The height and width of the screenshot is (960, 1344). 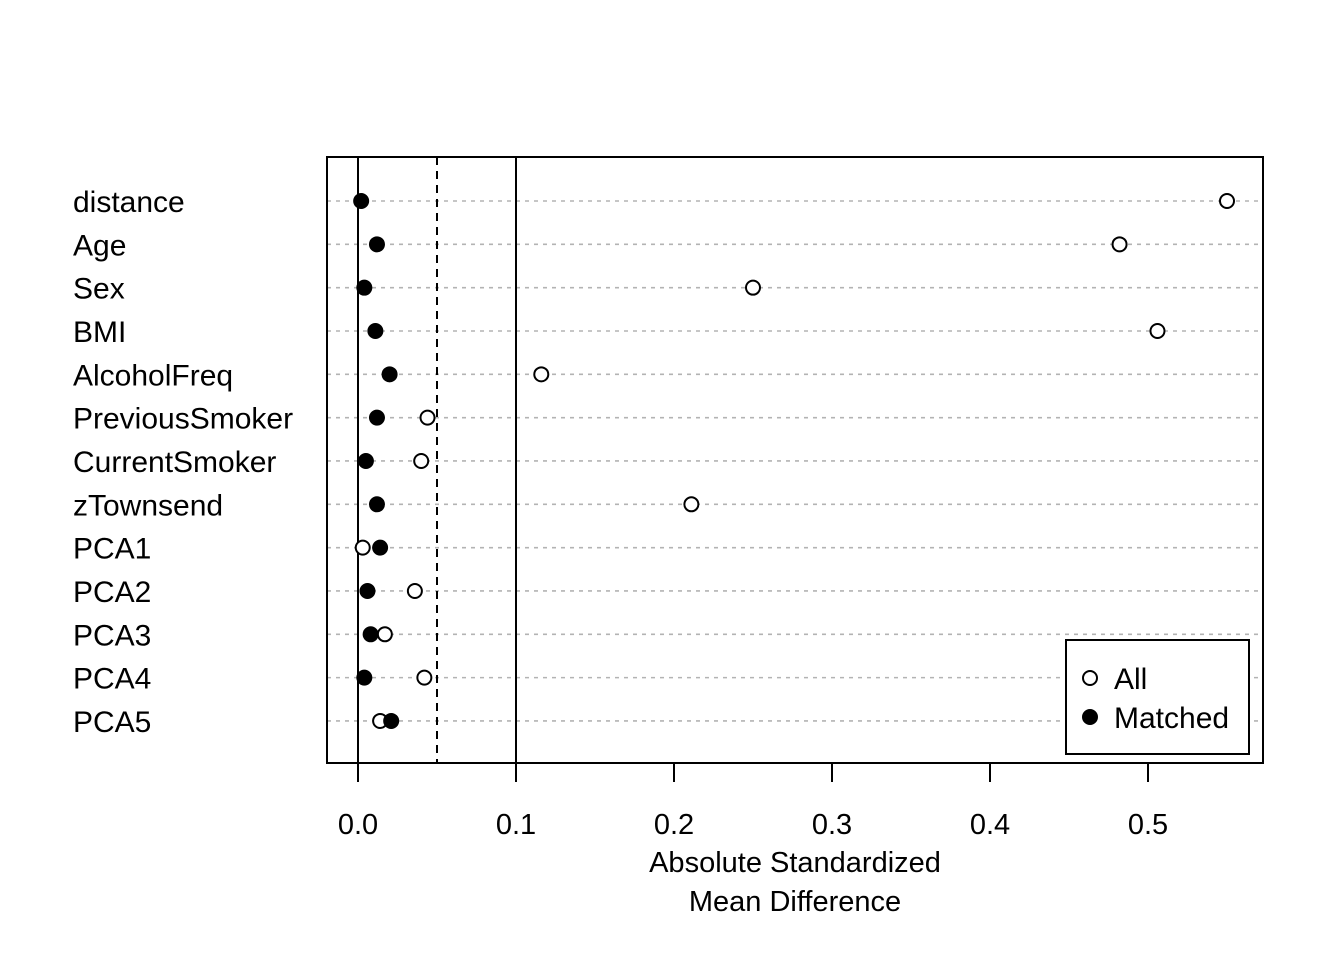 I want to click on point-matched-zTownsend, so click(x=376, y=504).